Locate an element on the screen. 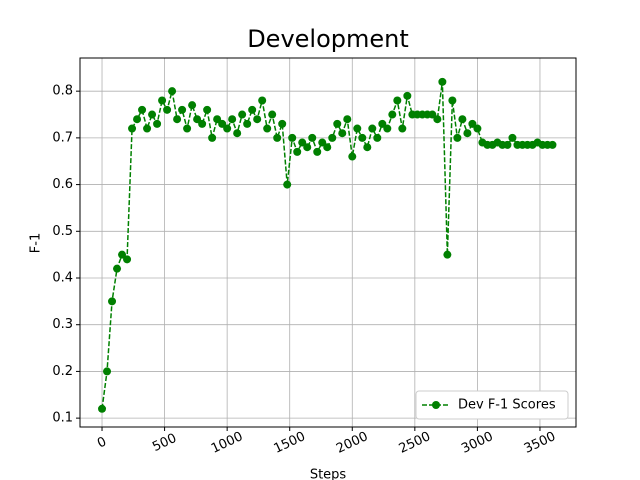 The width and height of the screenshot is (640, 480). x-tick-label: 0 is located at coordinates (102, 442).